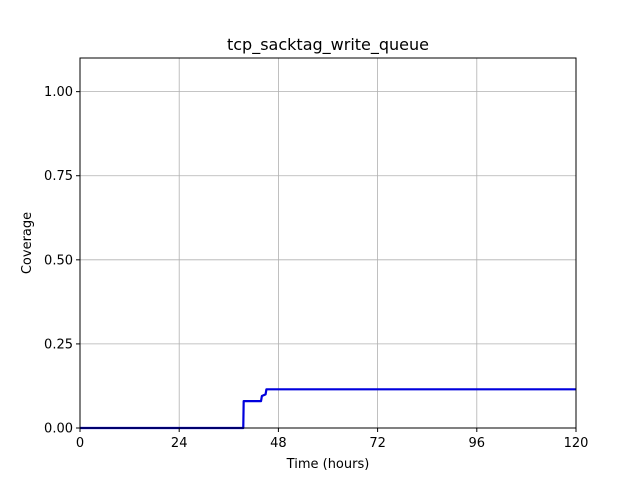 The image size is (640, 480). I want to click on x-tick-label: 96, so click(477, 443).